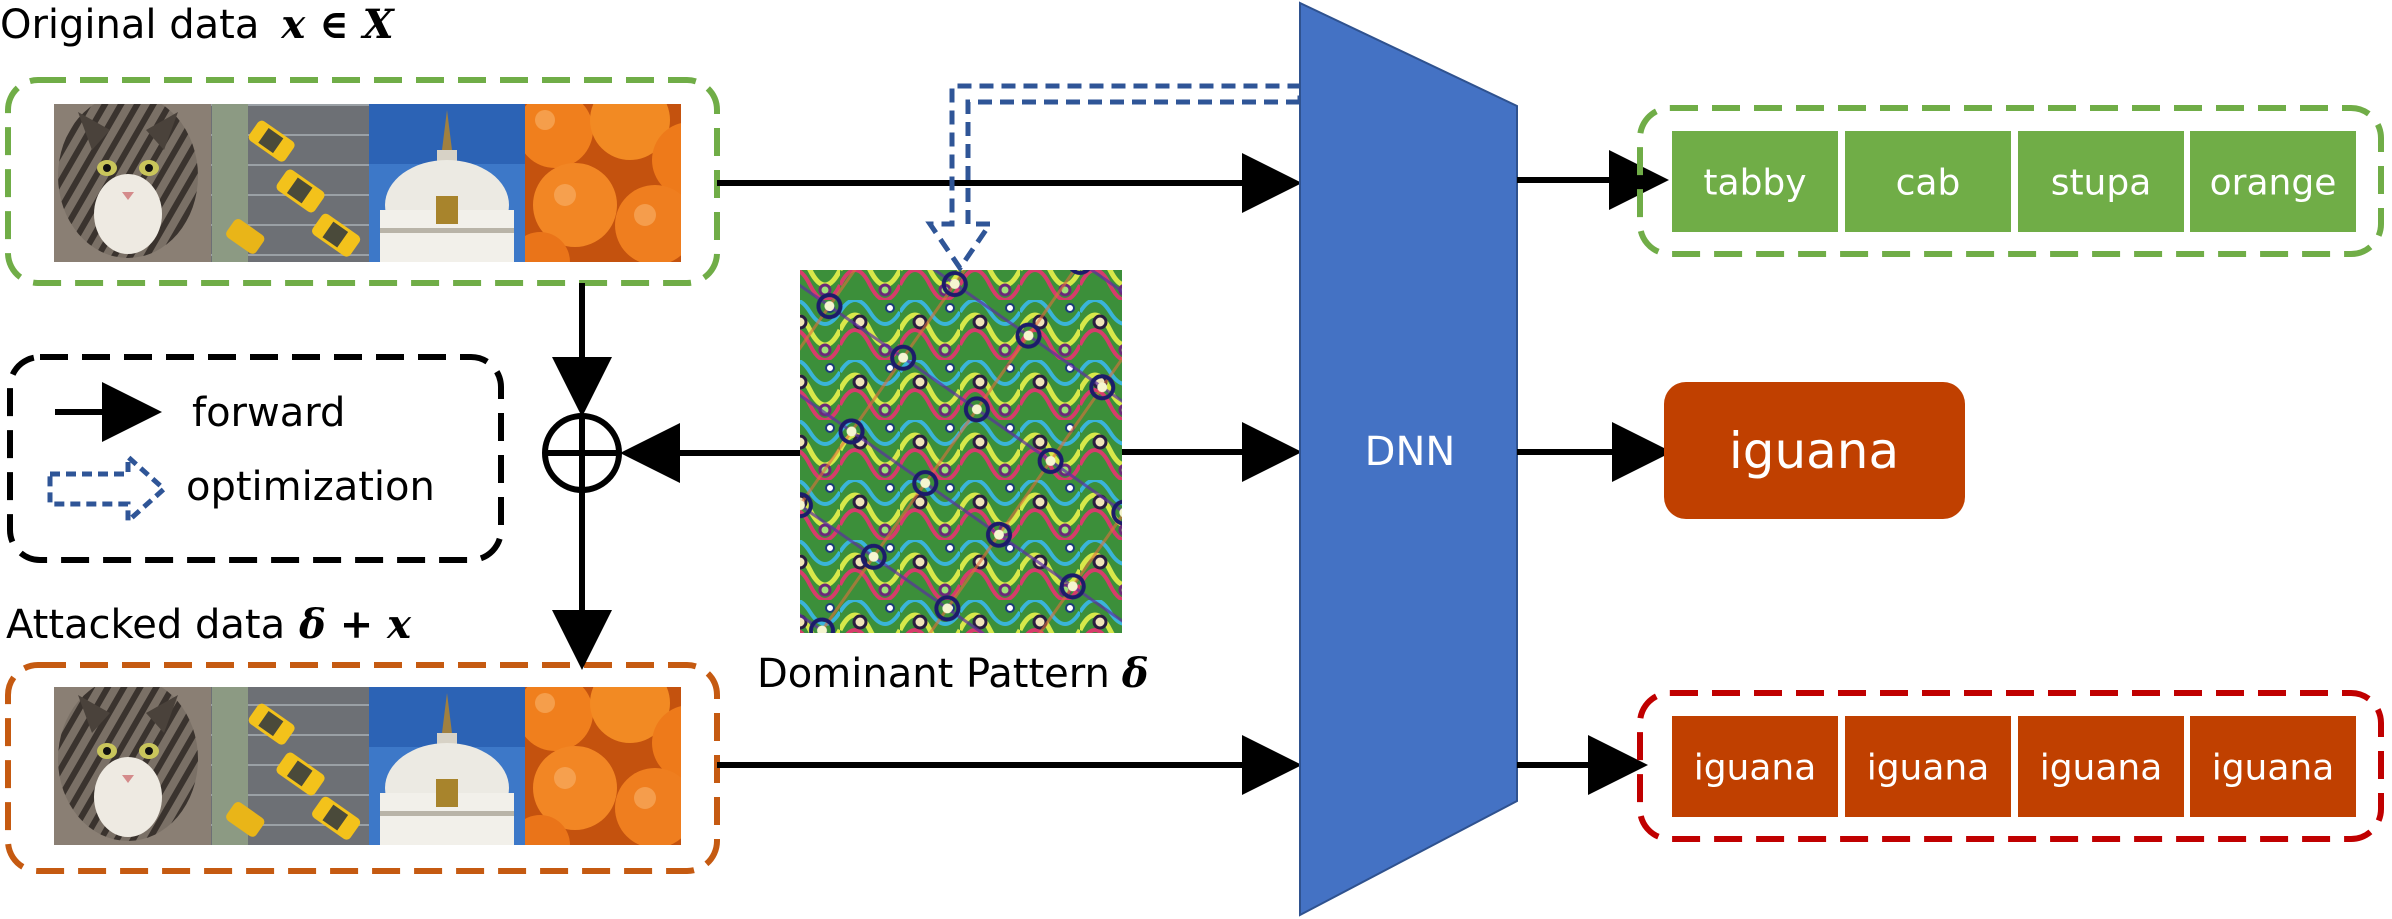 This screenshot has height=919, width=2392. I want to click on dominant-pattern-label: Dominant Pattern δ, so click(953, 673).